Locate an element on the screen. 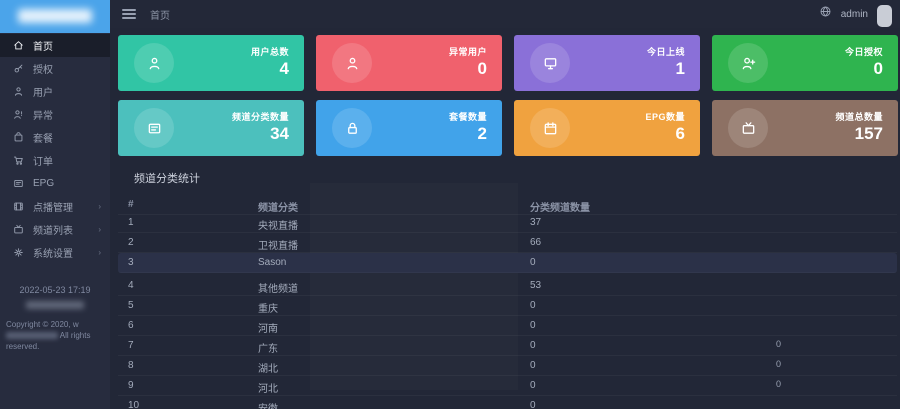  sidebar-redacted-line is located at coordinates (55, 305).